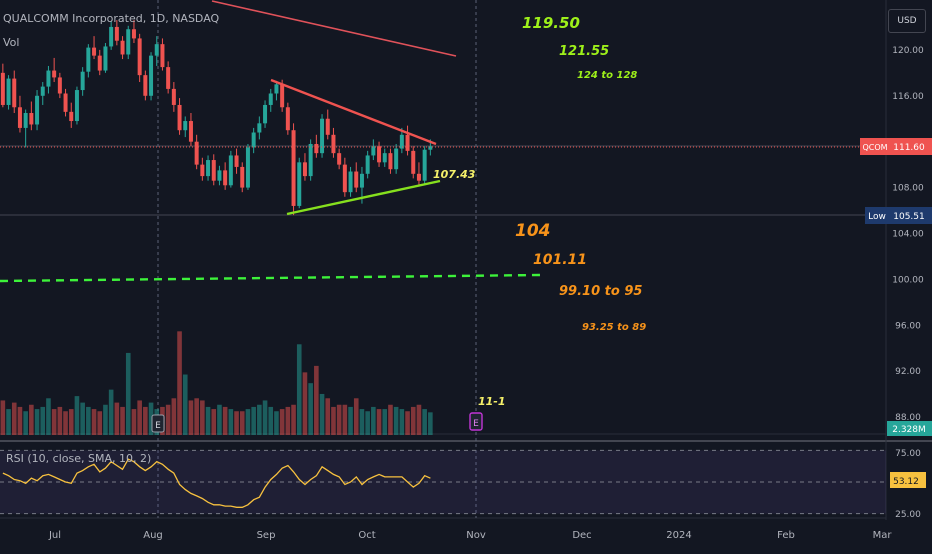 Image resolution: width=932 pixels, height=554 pixels. I want to click on upper-trendline-long, so click(334, 28).